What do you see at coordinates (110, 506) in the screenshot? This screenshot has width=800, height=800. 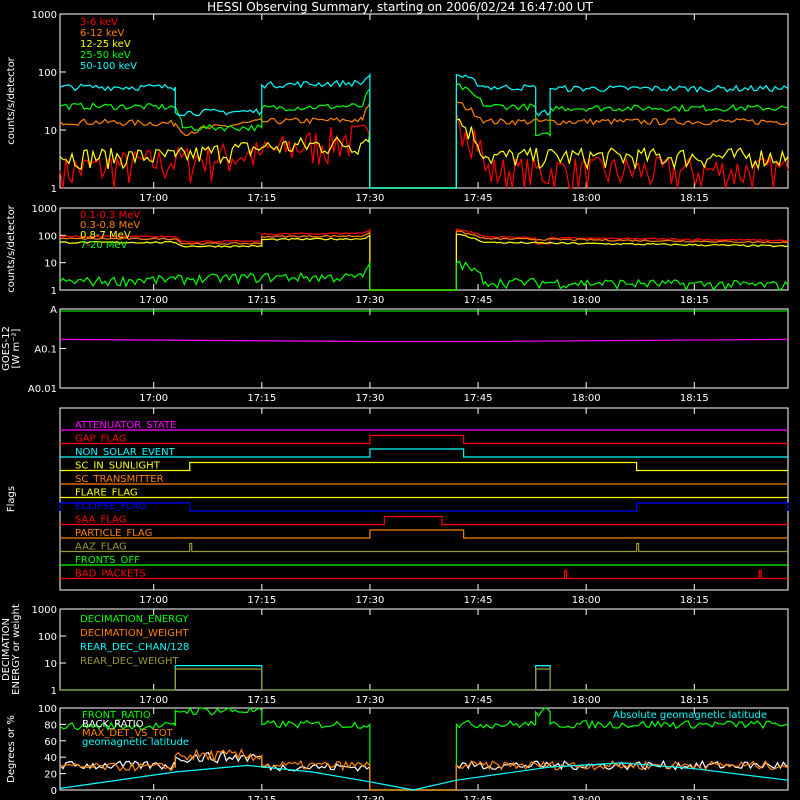 I see `flag-label: ECLIPSE_FLAG` at bounding box center [110, 506].